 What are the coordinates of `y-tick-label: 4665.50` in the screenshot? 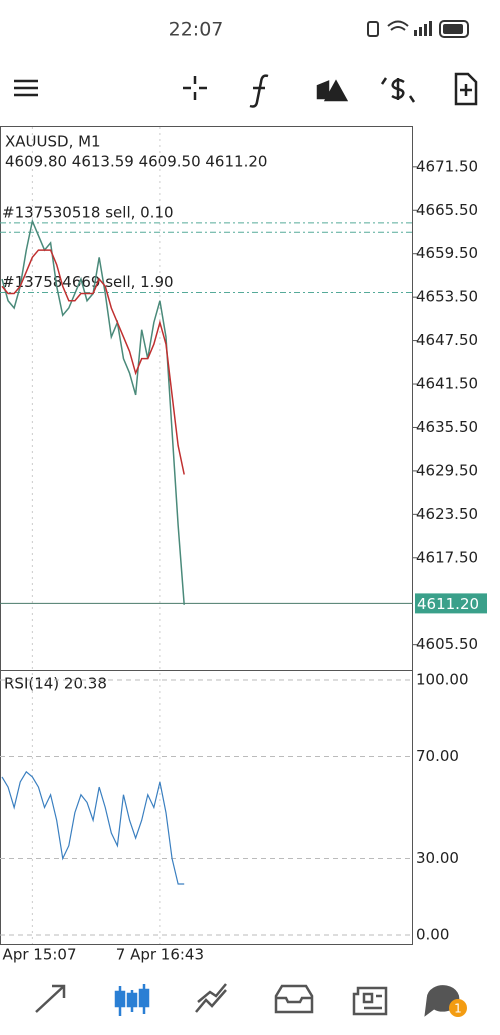 It's located at (447, 210).